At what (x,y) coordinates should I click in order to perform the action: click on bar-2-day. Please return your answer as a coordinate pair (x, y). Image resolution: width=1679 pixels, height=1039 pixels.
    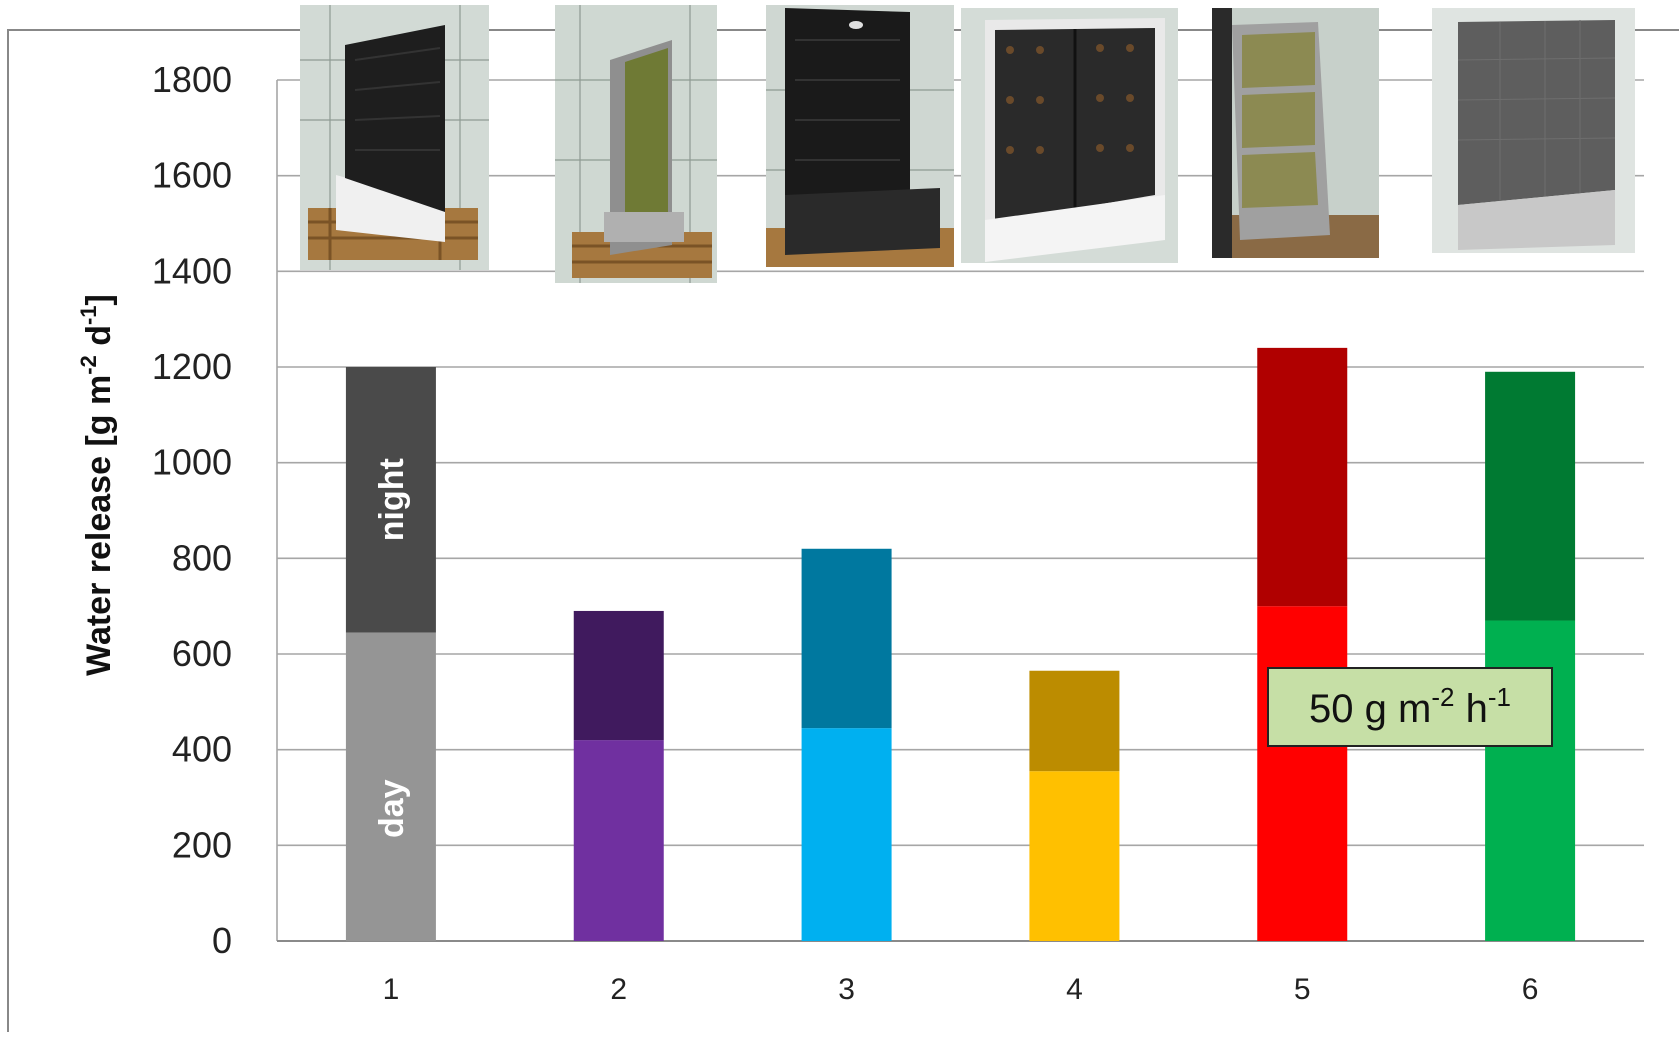
    Looking at the image, I should click on (618, 840).